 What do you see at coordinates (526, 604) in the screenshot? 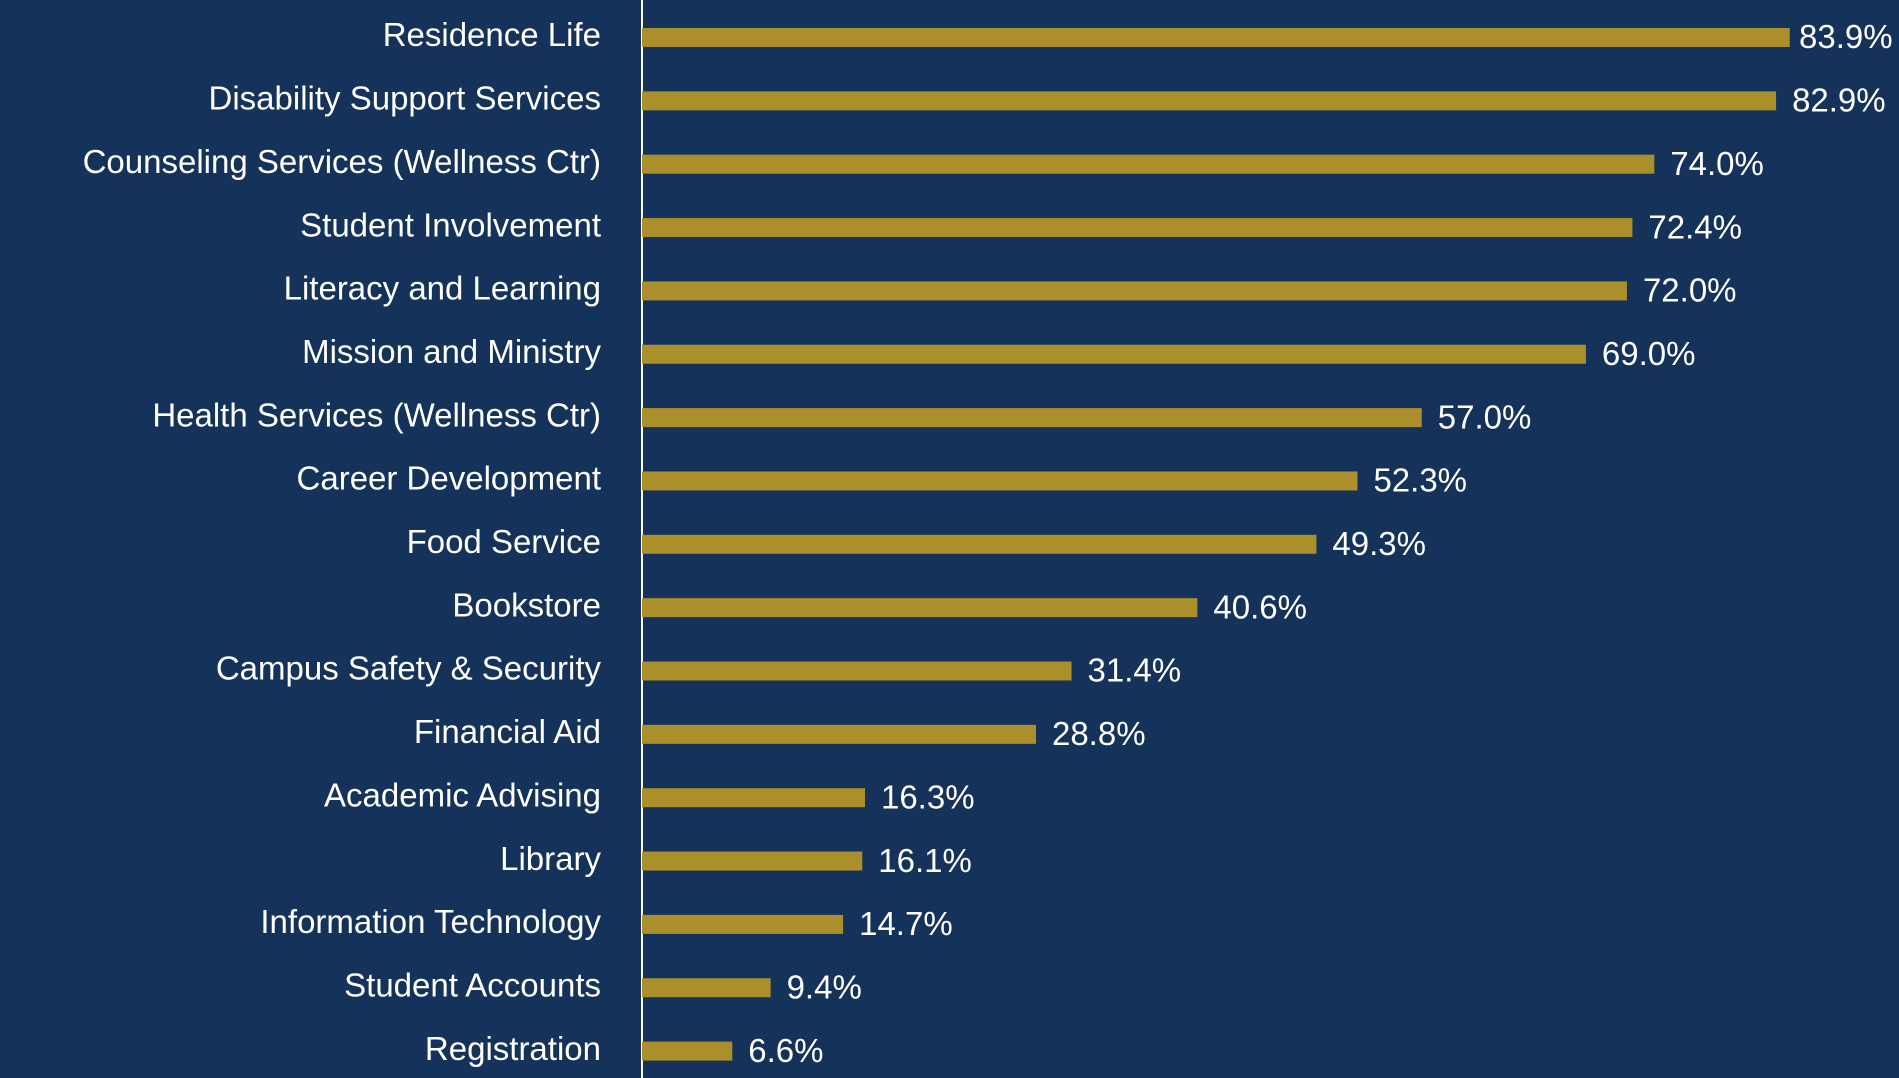
I see `category-label: Bookstore` at bounding box center [526, 604].